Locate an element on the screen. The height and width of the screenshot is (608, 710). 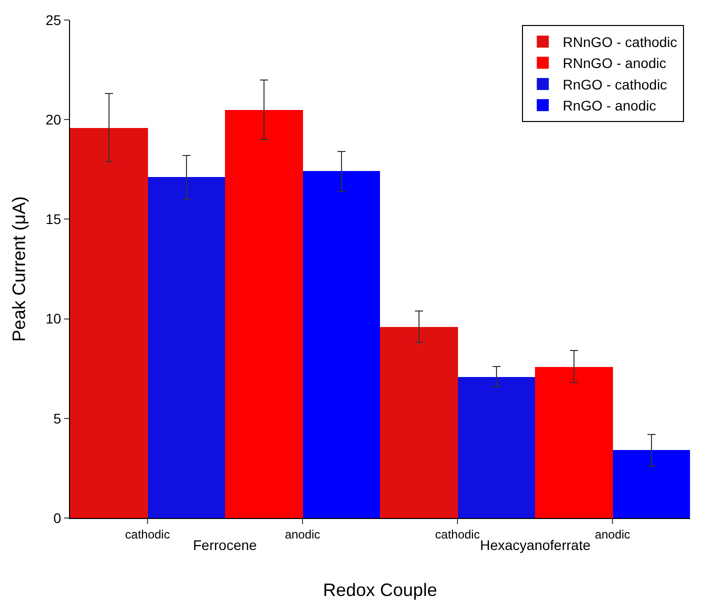
legend-label: RNnGO - anodic is located at coordinates (614, 63).